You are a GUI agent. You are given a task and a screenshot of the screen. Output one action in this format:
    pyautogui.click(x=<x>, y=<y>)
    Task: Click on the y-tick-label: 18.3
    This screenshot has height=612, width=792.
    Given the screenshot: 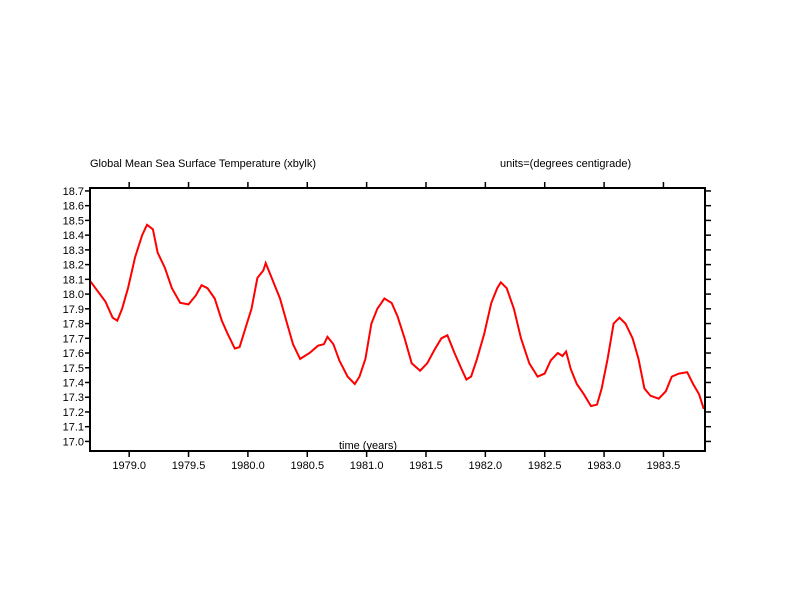 What is the action you would take?
    pyautogui.click(x=73, y=251)
    